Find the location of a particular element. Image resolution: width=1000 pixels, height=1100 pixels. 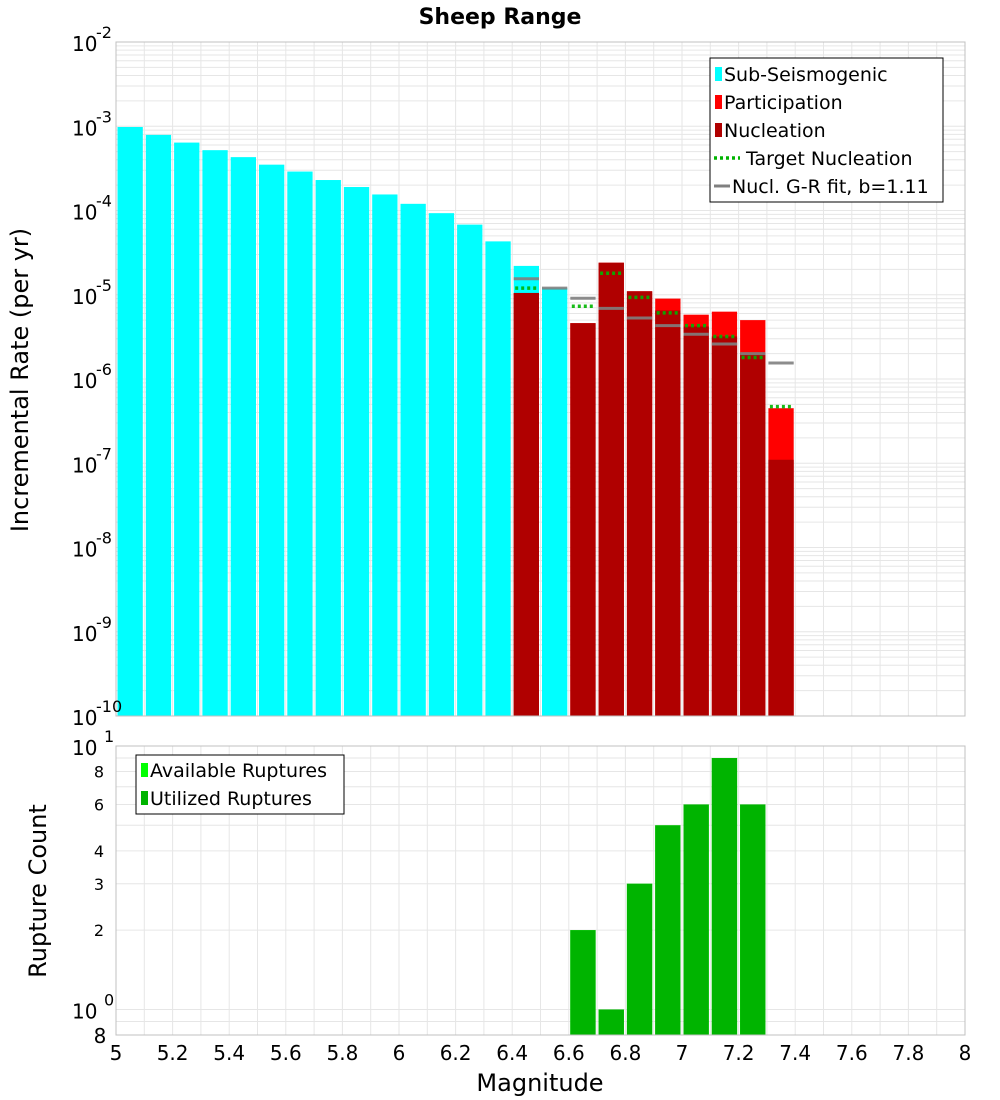

x-tick-label: 7.6 is located at coordinates (852, 1053).